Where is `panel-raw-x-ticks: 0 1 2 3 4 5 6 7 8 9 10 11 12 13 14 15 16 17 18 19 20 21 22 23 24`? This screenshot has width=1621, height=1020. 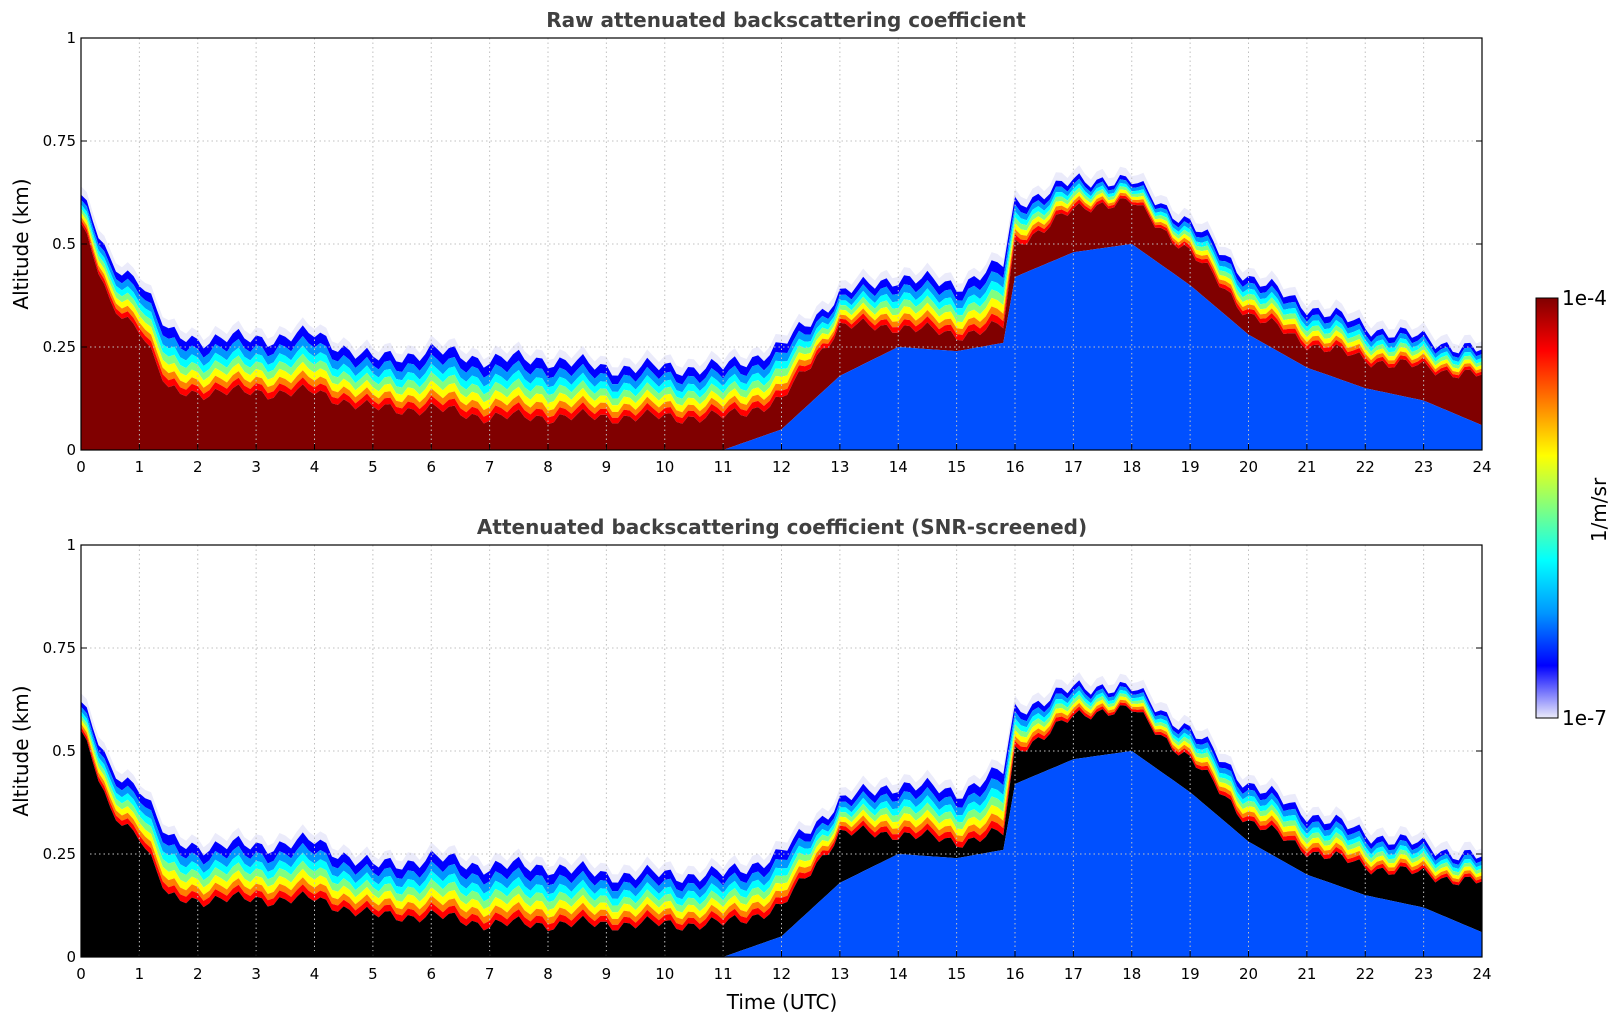
panel-raw-x-ticks: 0 1 2 3 4 5 6 7 8 9 10 11 12 13 14 15 16 17 18 19 20 21 22 23 24 is located at coordinates (784, 460).